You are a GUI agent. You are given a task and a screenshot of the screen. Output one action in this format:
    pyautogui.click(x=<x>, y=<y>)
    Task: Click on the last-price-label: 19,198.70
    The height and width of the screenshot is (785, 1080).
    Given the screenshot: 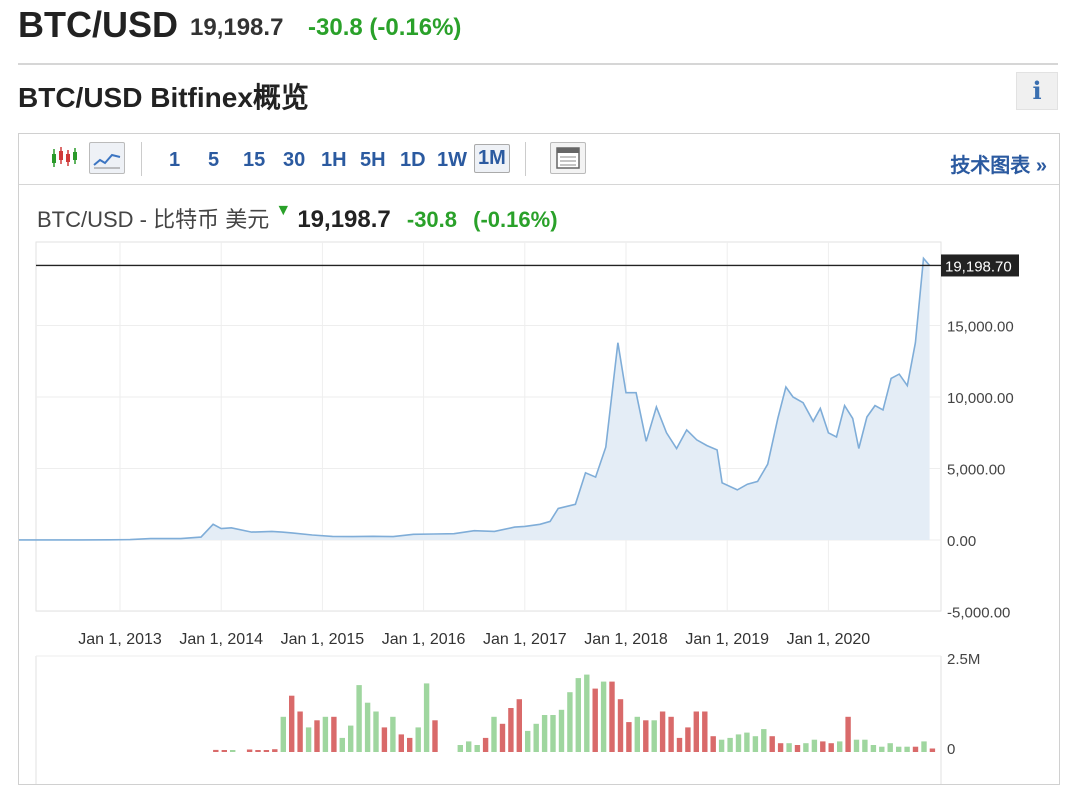 What is the action you would take?
    pyautogui.click(x=978, y=266)
    